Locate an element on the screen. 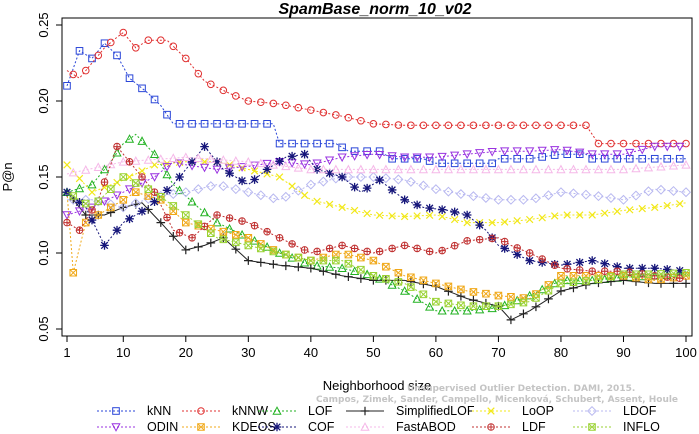  legend-label-lof: LOF is located at coordinates (320, 411).